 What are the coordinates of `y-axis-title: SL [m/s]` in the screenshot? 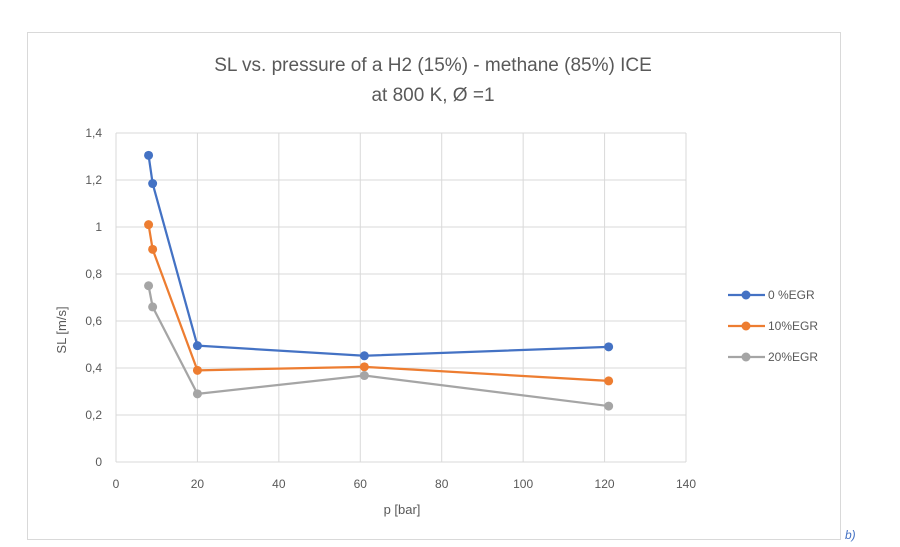 It's located at (61, 329).